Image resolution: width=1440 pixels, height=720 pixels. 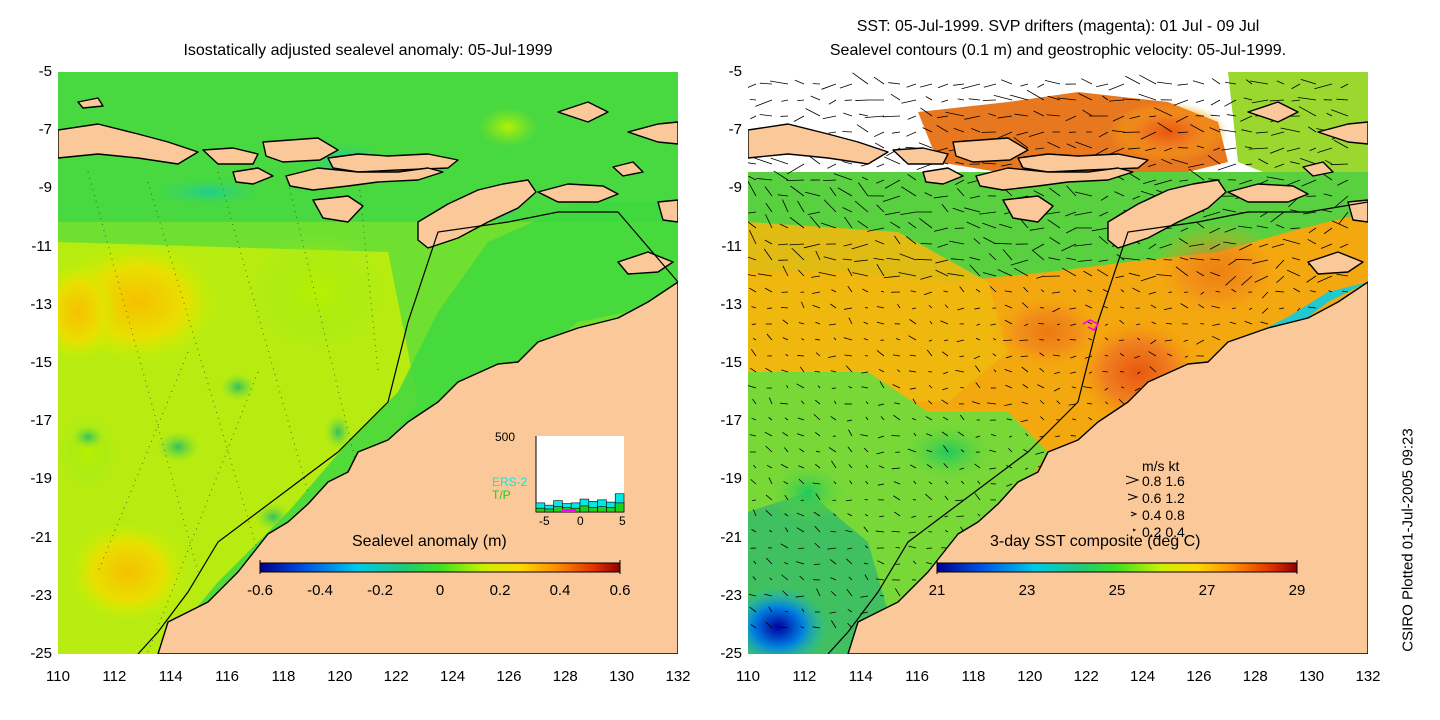 What do you see at coordinates (937, 590) in the screenshot?
I see `right-colorbar-tick: 21` at bounding box center [937, 590].